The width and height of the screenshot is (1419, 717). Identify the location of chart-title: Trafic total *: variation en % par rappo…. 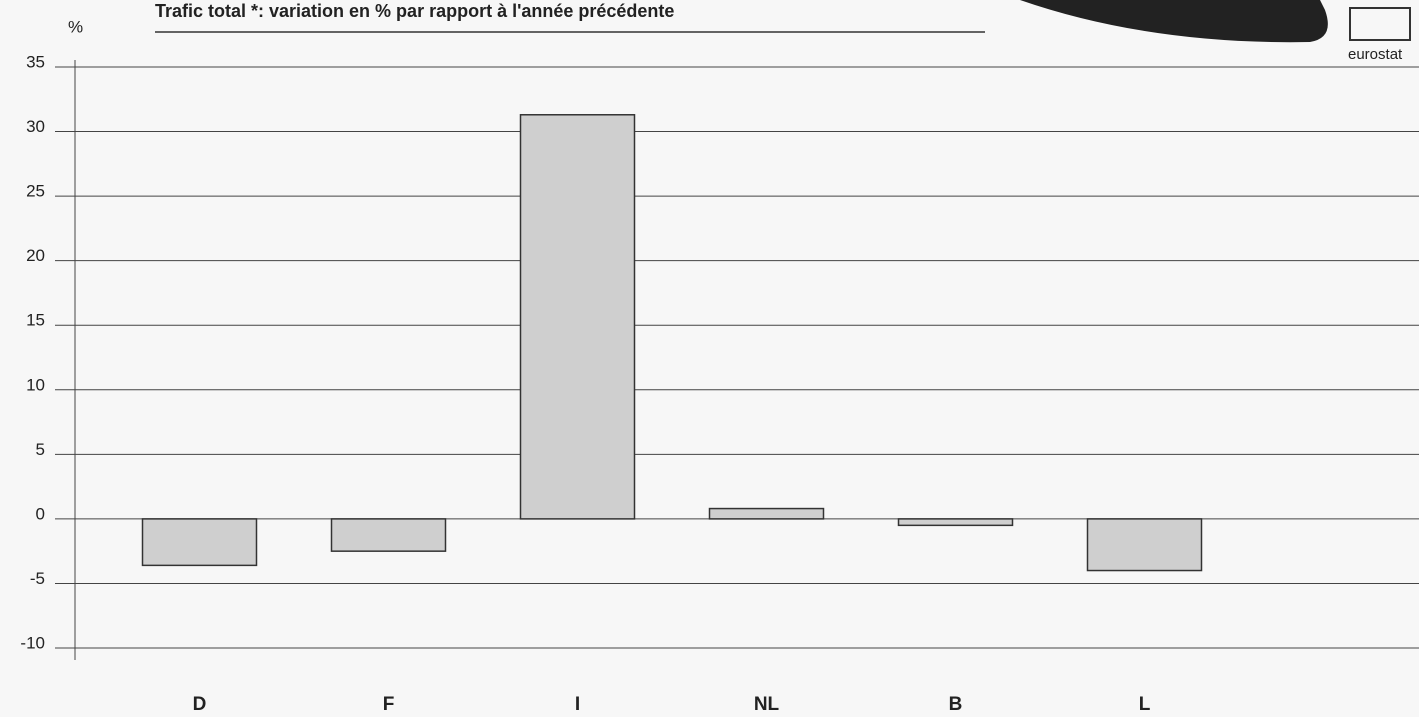
(414, 11).